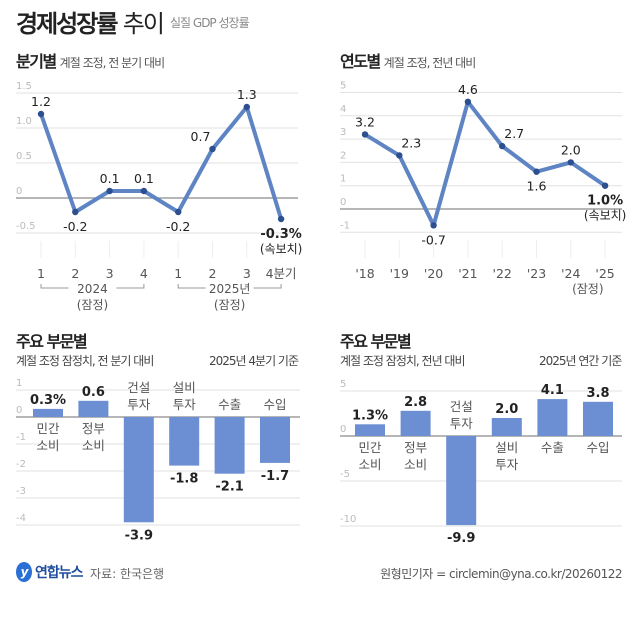  Describe the element at coordinates (281, 273) in the screenshot. I see `x-tick-label: 4분기` at that location.